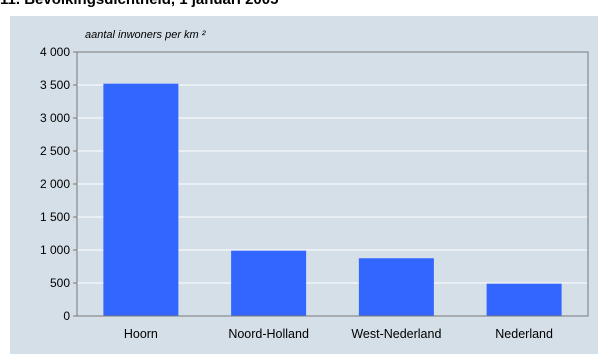  I want to click on y-axis-ticks: 0 500 1 000 1 500 2 000 2 500 3 000 3 500 4 000, so click(58, 184).